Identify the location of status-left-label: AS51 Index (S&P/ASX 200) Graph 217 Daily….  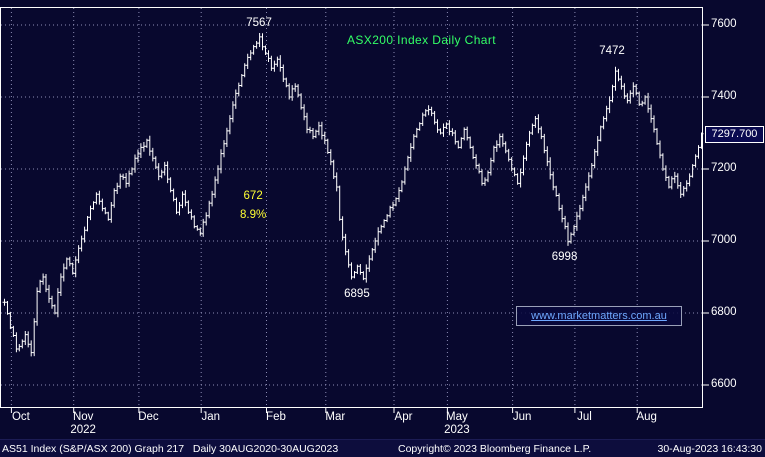
(170, 449).